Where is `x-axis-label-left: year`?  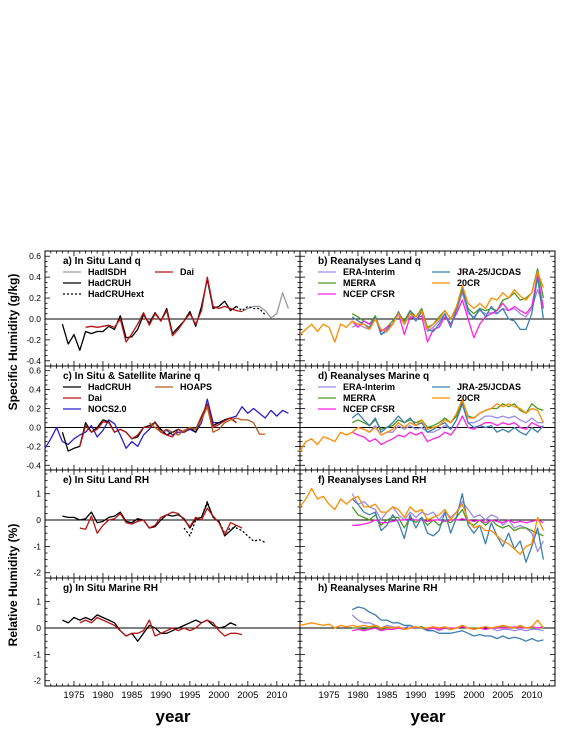 x-axis-label-left: year is located at coordinates (173, 716).